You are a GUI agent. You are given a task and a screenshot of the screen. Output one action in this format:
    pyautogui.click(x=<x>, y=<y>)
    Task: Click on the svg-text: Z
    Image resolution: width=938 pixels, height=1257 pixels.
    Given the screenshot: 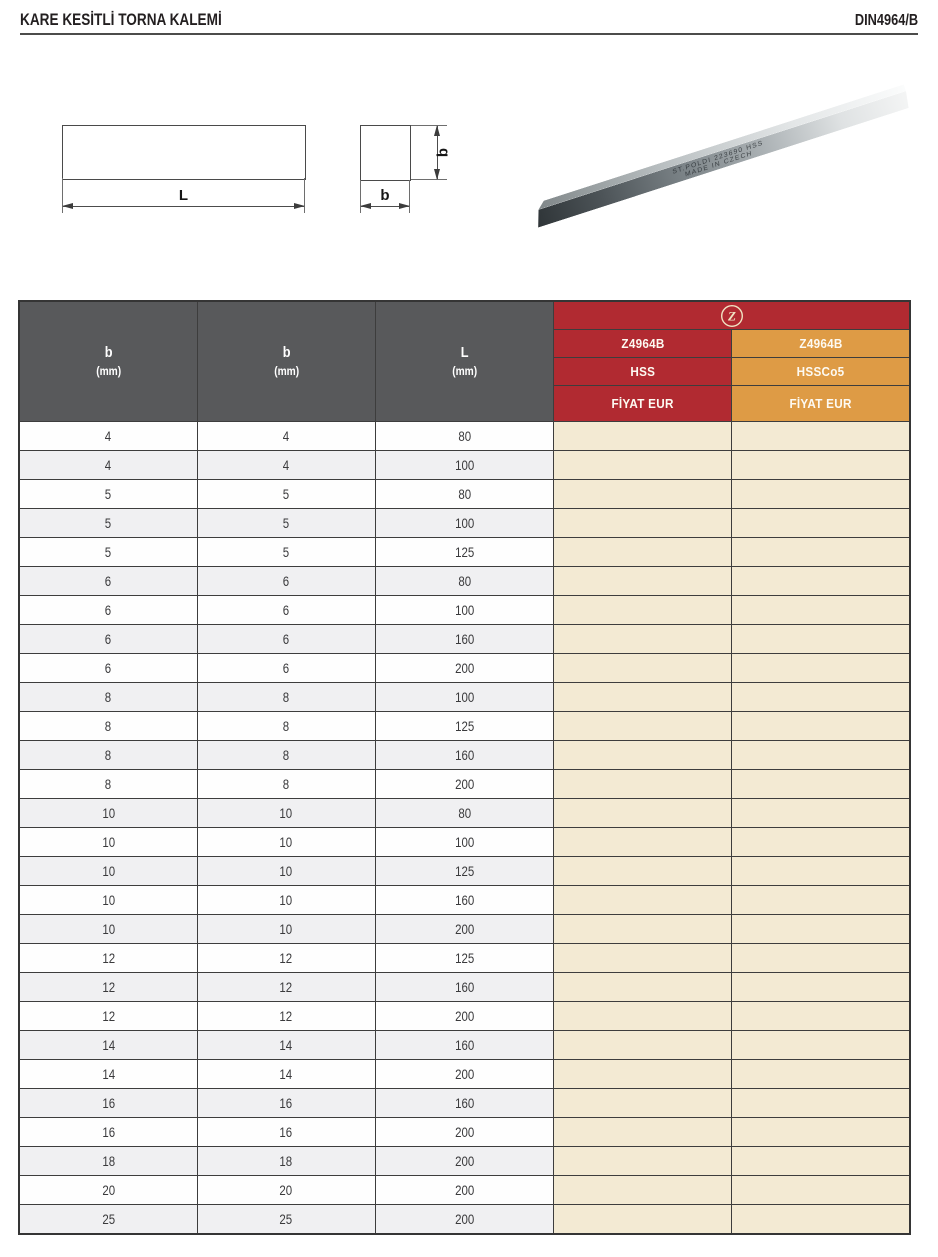 What is the action you would take?
    pyautogui.click(x=731, y=315)
    